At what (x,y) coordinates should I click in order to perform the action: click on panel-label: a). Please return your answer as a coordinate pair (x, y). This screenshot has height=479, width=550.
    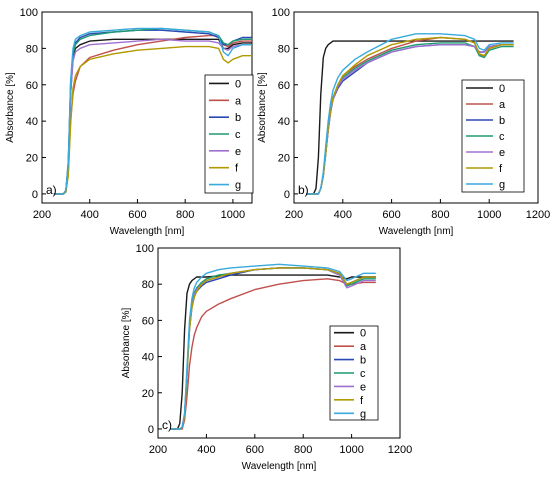
    Looking at the image, I should click on (51, 190).